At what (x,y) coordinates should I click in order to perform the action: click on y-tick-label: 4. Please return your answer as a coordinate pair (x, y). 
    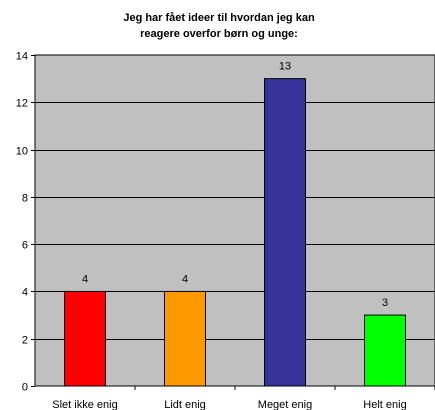
    Looking at the image, I should click on (25, 293).